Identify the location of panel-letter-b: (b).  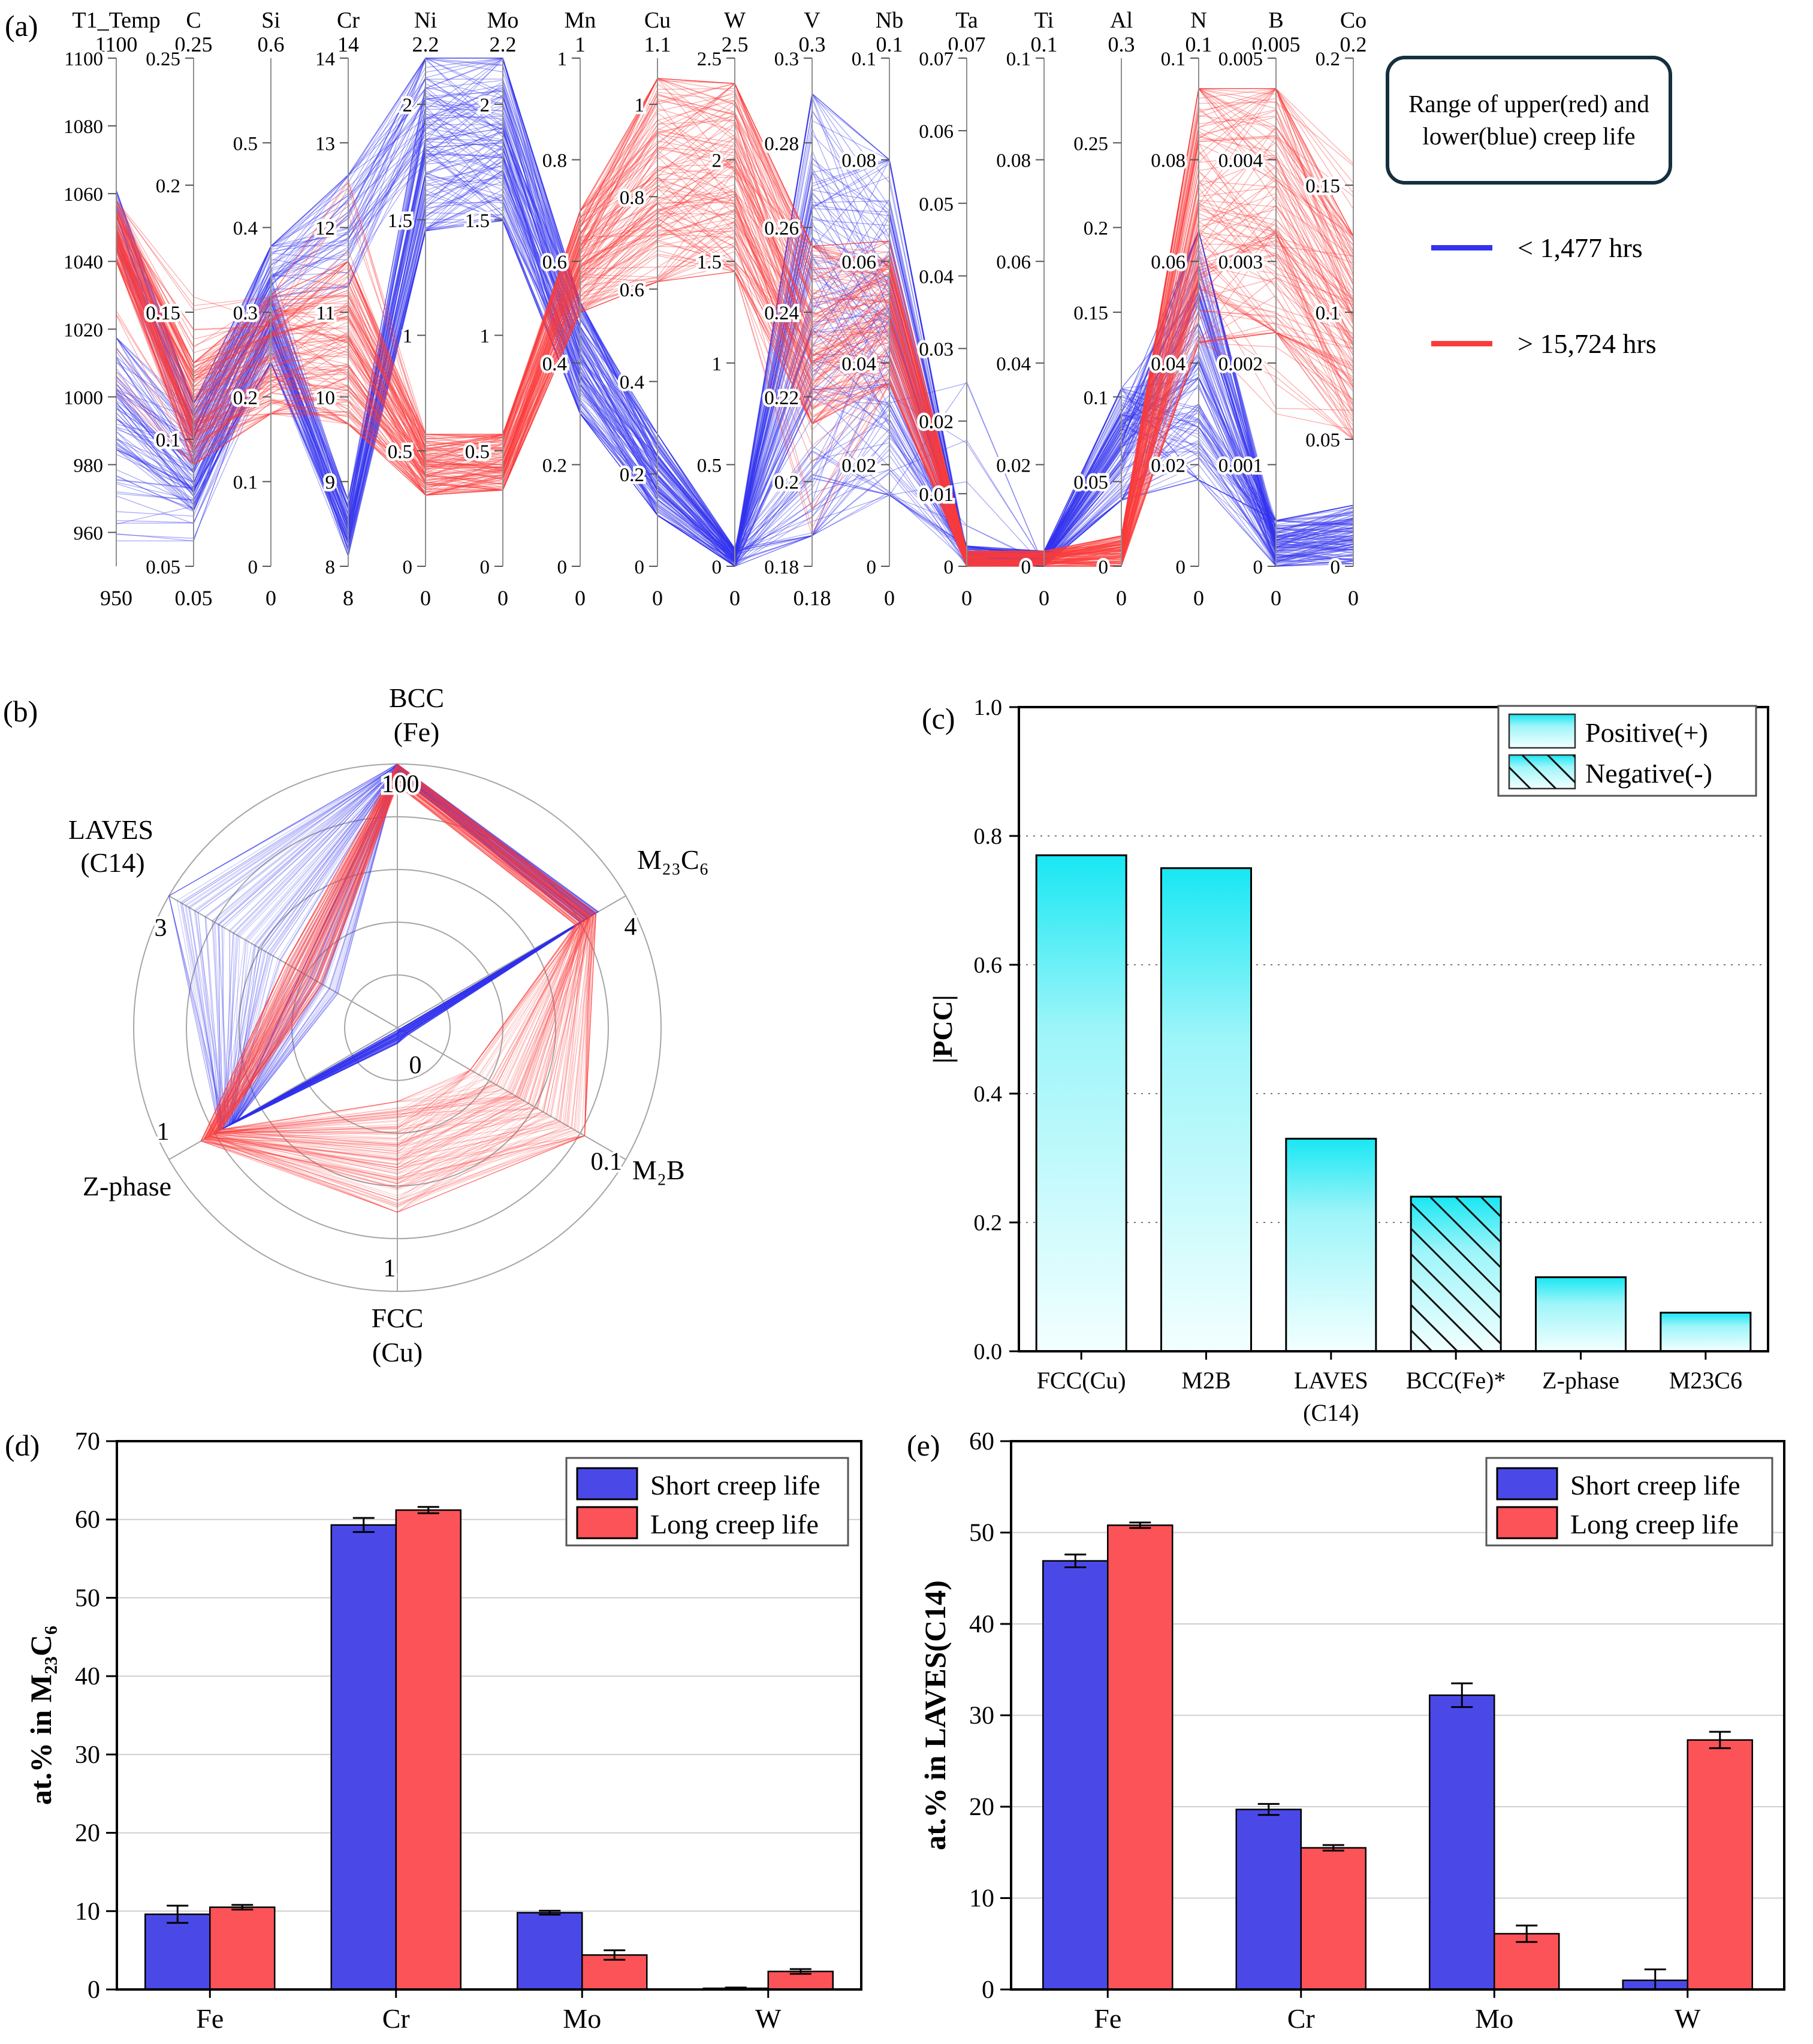
(20, 712).